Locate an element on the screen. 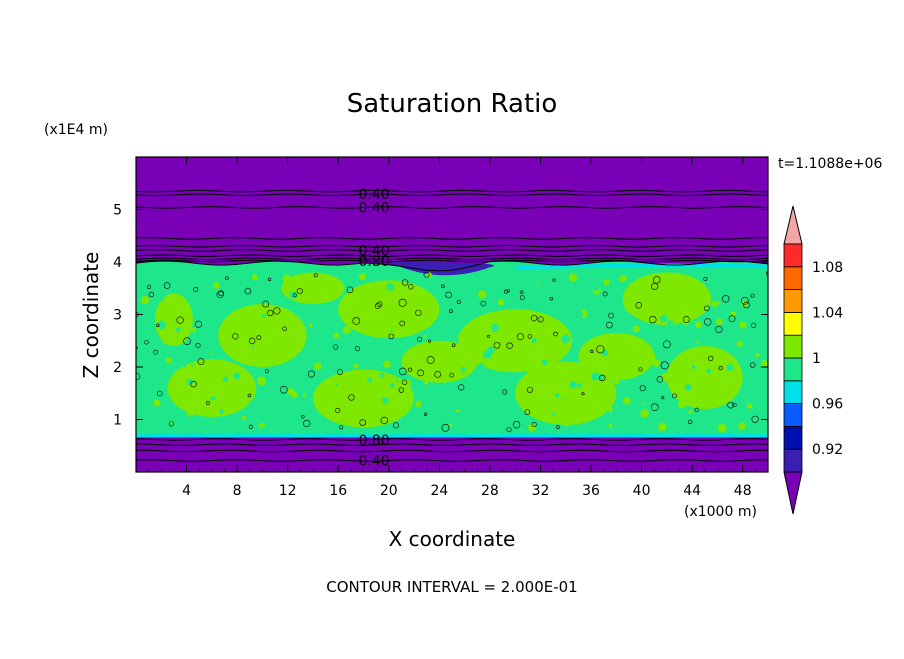 This screenshot has width=904, height=659. contour-label: 0.80 is located at coordinates (373, 441).